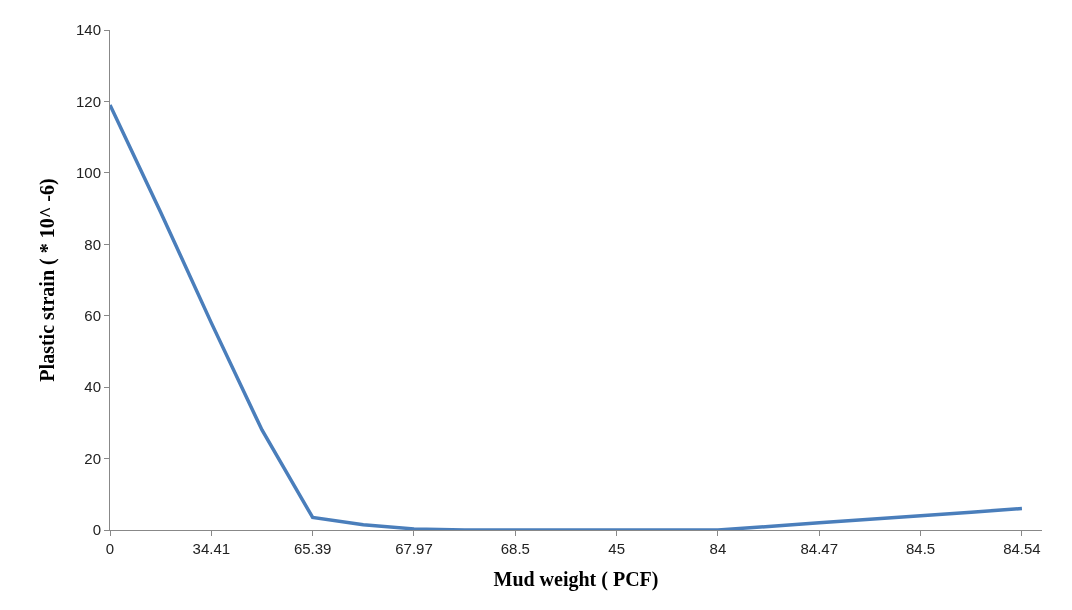  I want to click on x-tick-label: 84.5, so click(921, 548).